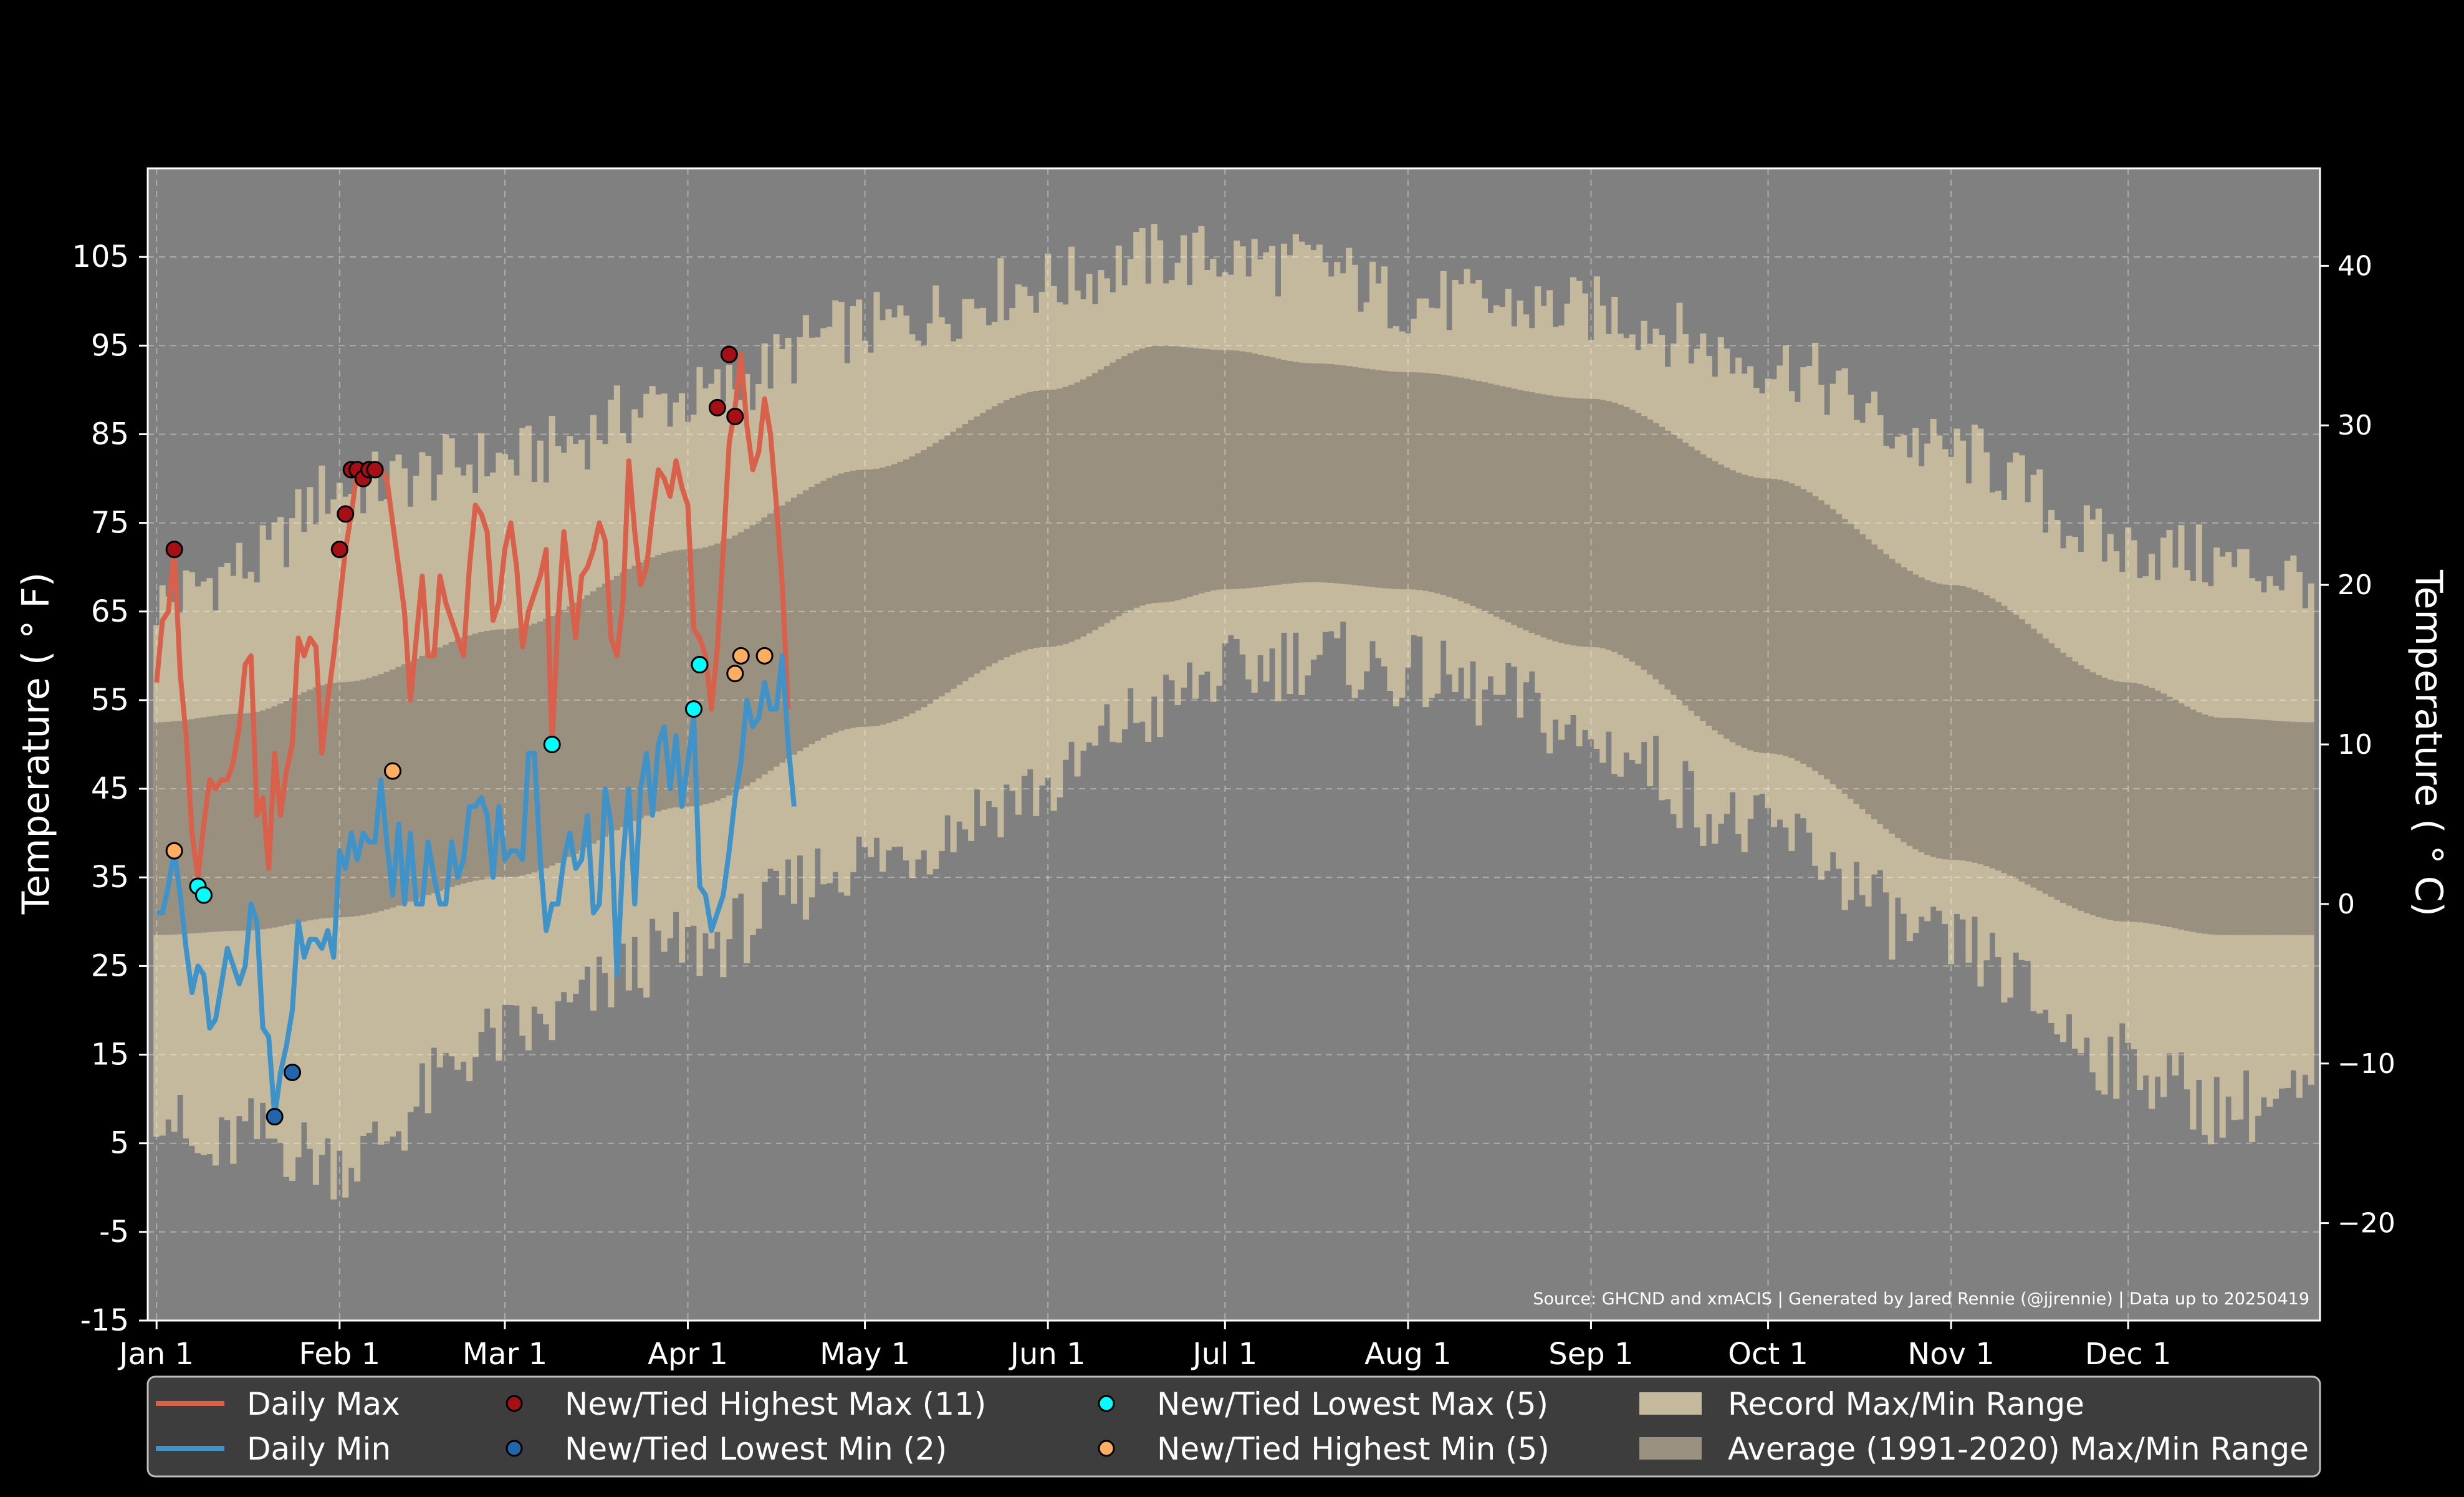  Describe the element at coordinates (1590, 1354) in the screenshot. I see `x-tick-label: Sep 1` at that location.